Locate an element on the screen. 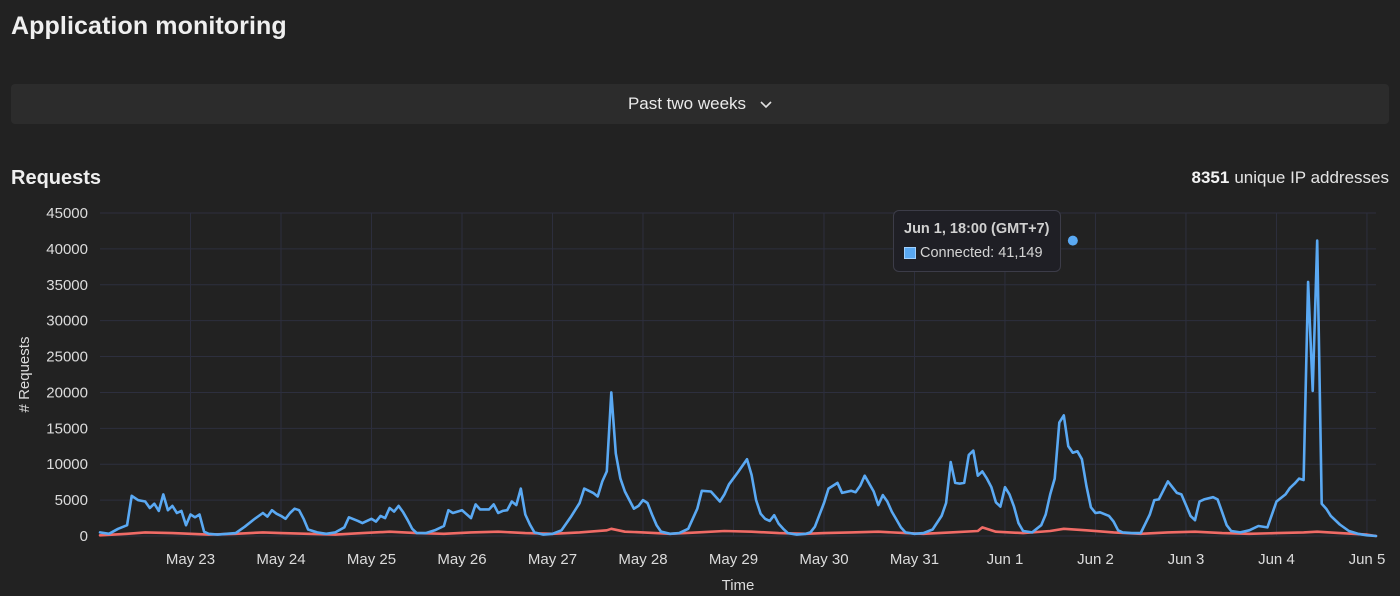  x-tick-label: Jun 1 is located at coordinates (1005, 559).